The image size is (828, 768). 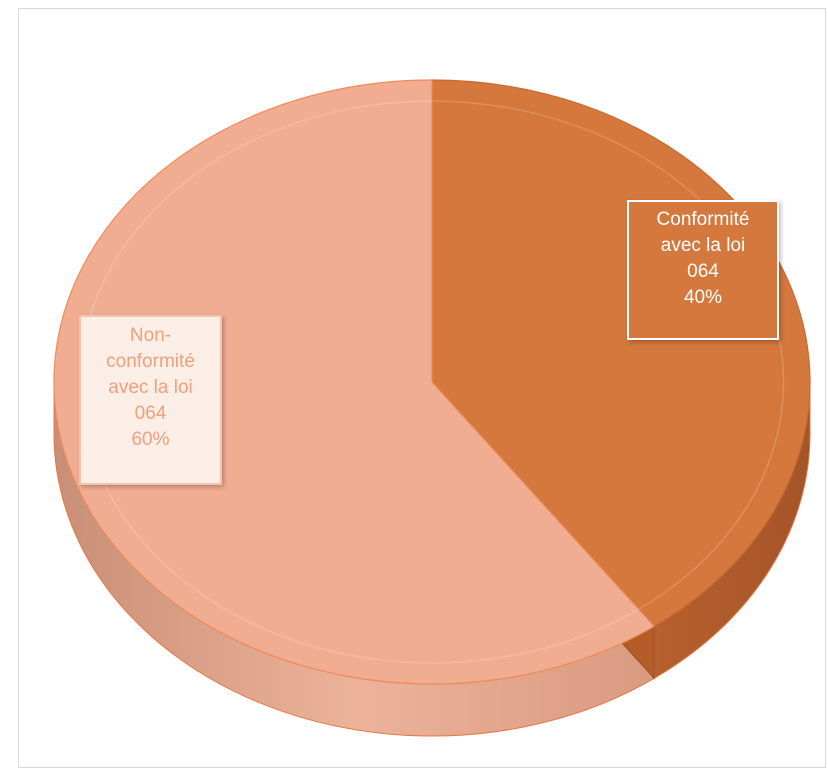 I want to click on label-percent: 60%, so click(x=150, y=439).